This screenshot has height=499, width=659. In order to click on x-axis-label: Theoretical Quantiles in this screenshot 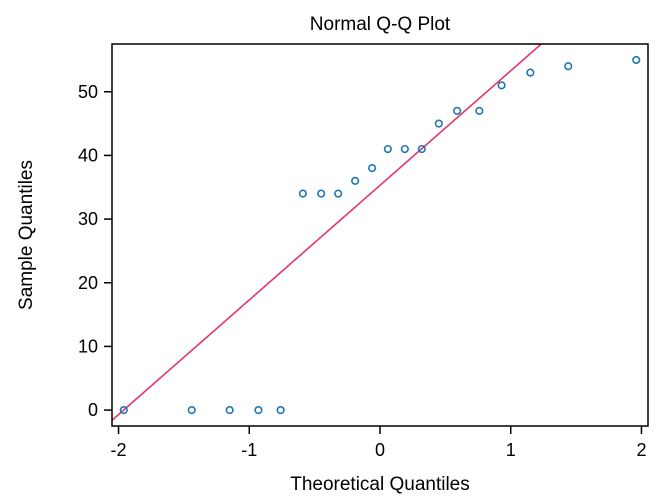, I will do `click(380, 484)`.